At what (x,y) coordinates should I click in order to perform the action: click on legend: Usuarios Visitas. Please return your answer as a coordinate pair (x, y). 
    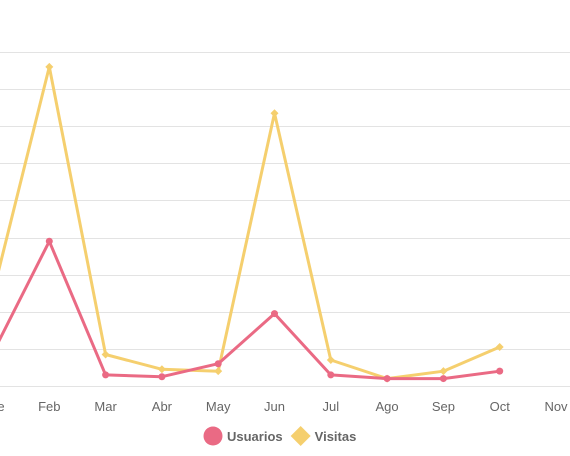
    Looking at the image, I should click on (280, 436).